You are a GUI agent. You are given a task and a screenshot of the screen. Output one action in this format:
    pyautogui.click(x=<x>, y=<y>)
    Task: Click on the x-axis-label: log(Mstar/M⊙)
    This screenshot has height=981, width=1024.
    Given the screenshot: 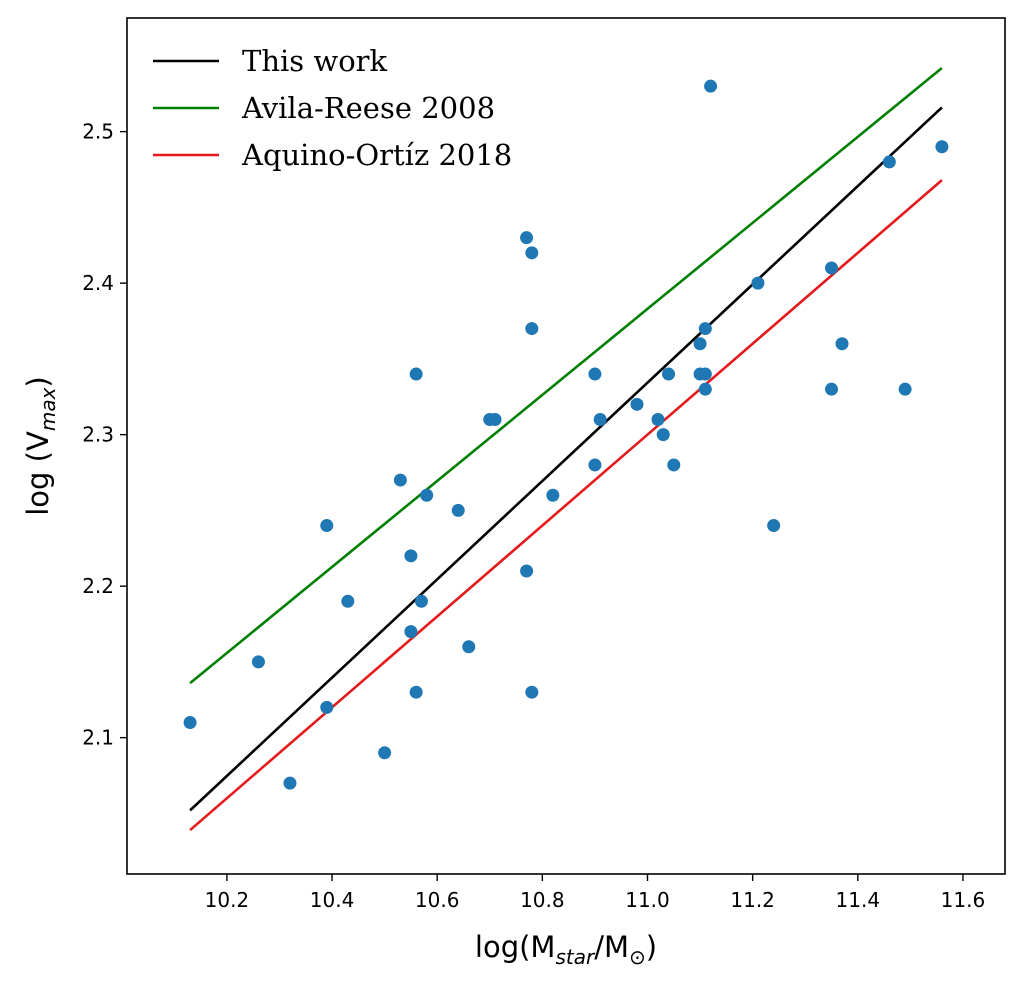 What is the action you would take?
    pyautogui.click(x=566, y=949)
    